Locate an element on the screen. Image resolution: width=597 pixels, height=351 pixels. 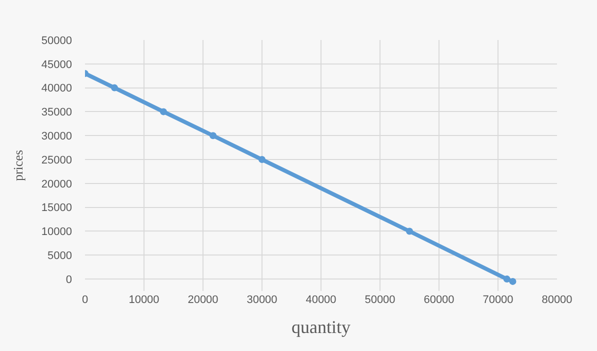
x-tick-label: 60000 is located at coordinates (439, 300).